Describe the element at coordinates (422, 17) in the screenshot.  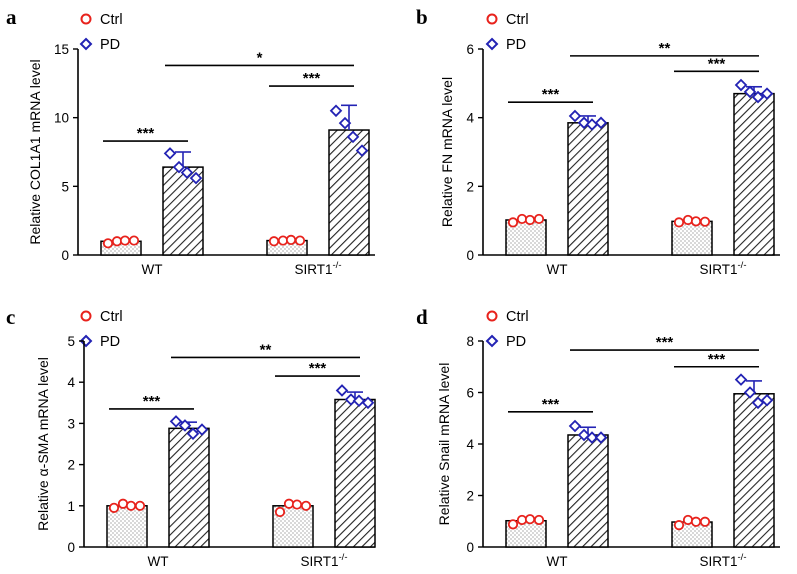
I see `panel-letter: b` at that location.